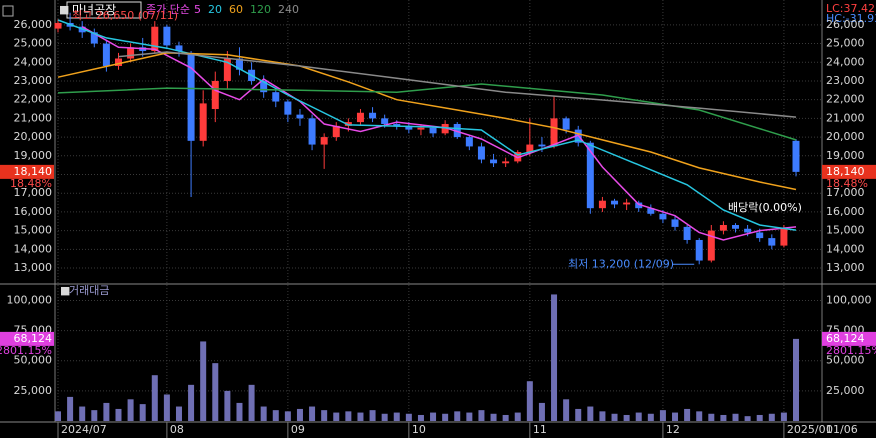 The image size is (876, 438). I want to click on y-tick-label-left: 26,000, so click(33, 24).